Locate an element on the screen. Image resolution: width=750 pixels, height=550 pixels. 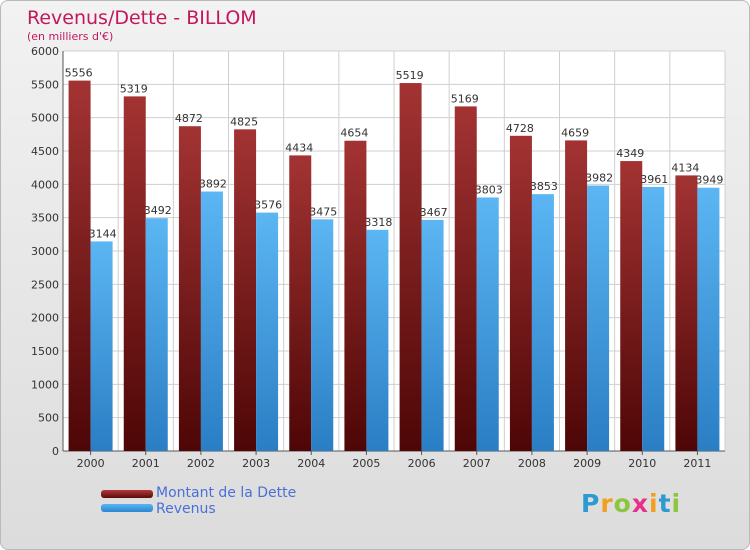
x-tick-label: 2010 is located at coordinates (642, 463).